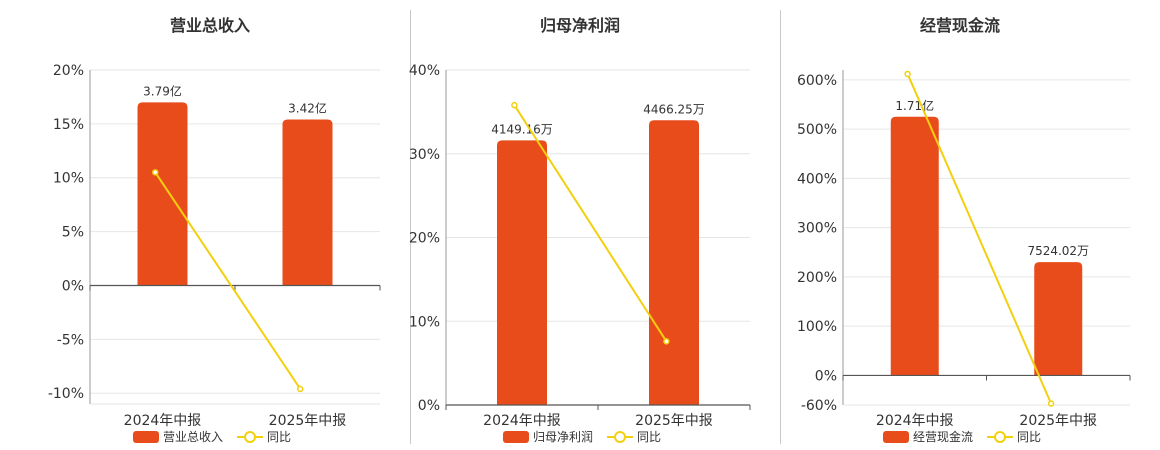 This screenshot has width=1160, height=450. What do you see at coordinates (73, 233) in the screenshot?
I see `y-tick-label: 5%` at bounding box center [73, 233].